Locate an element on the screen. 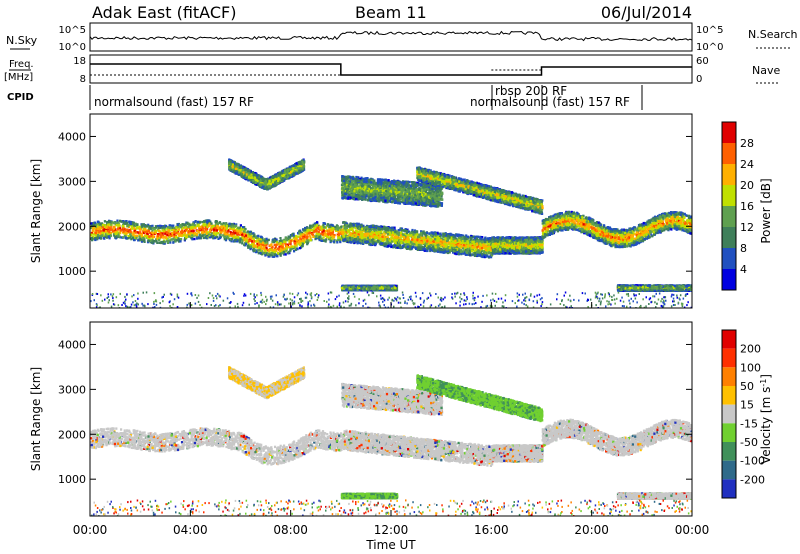  cpid-label: CPID is located at coordinates (20, 97).